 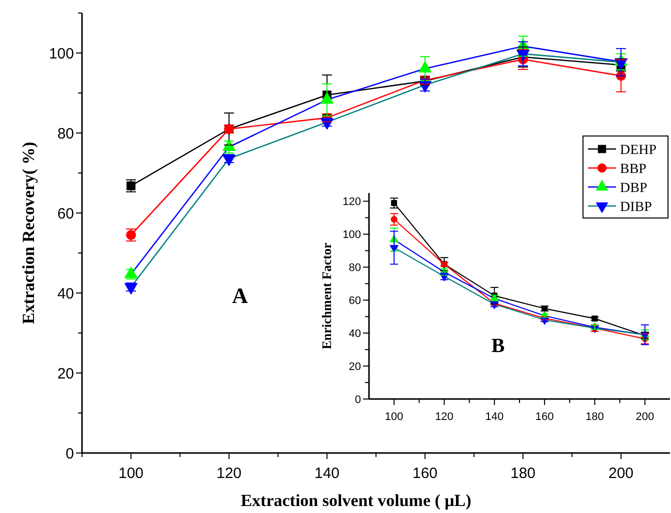 I want to click on legend-label: DBP, so click(x=634, y=188).